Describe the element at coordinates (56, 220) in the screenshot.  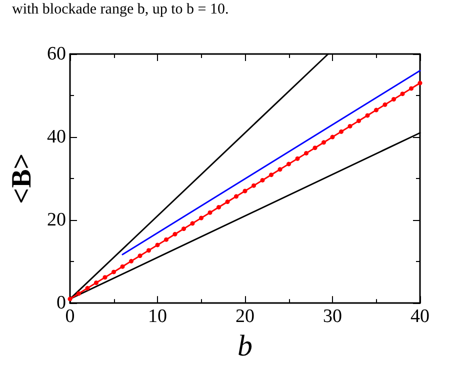
I see `y-tick-label: 20` at that location.